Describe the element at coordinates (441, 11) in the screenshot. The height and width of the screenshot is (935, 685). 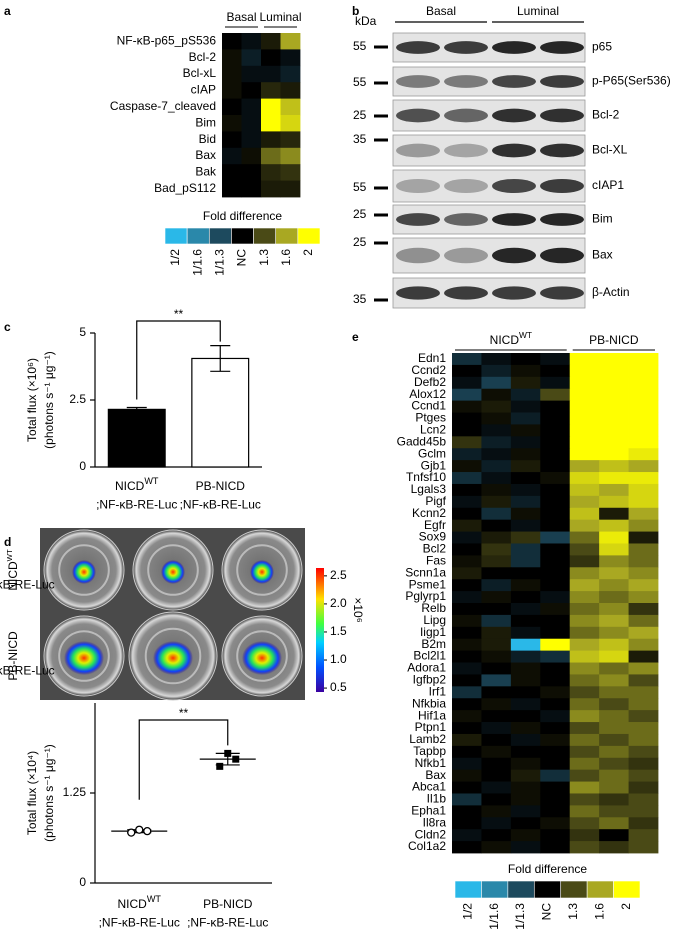
I see `blot-group-label: Basal` at that location.